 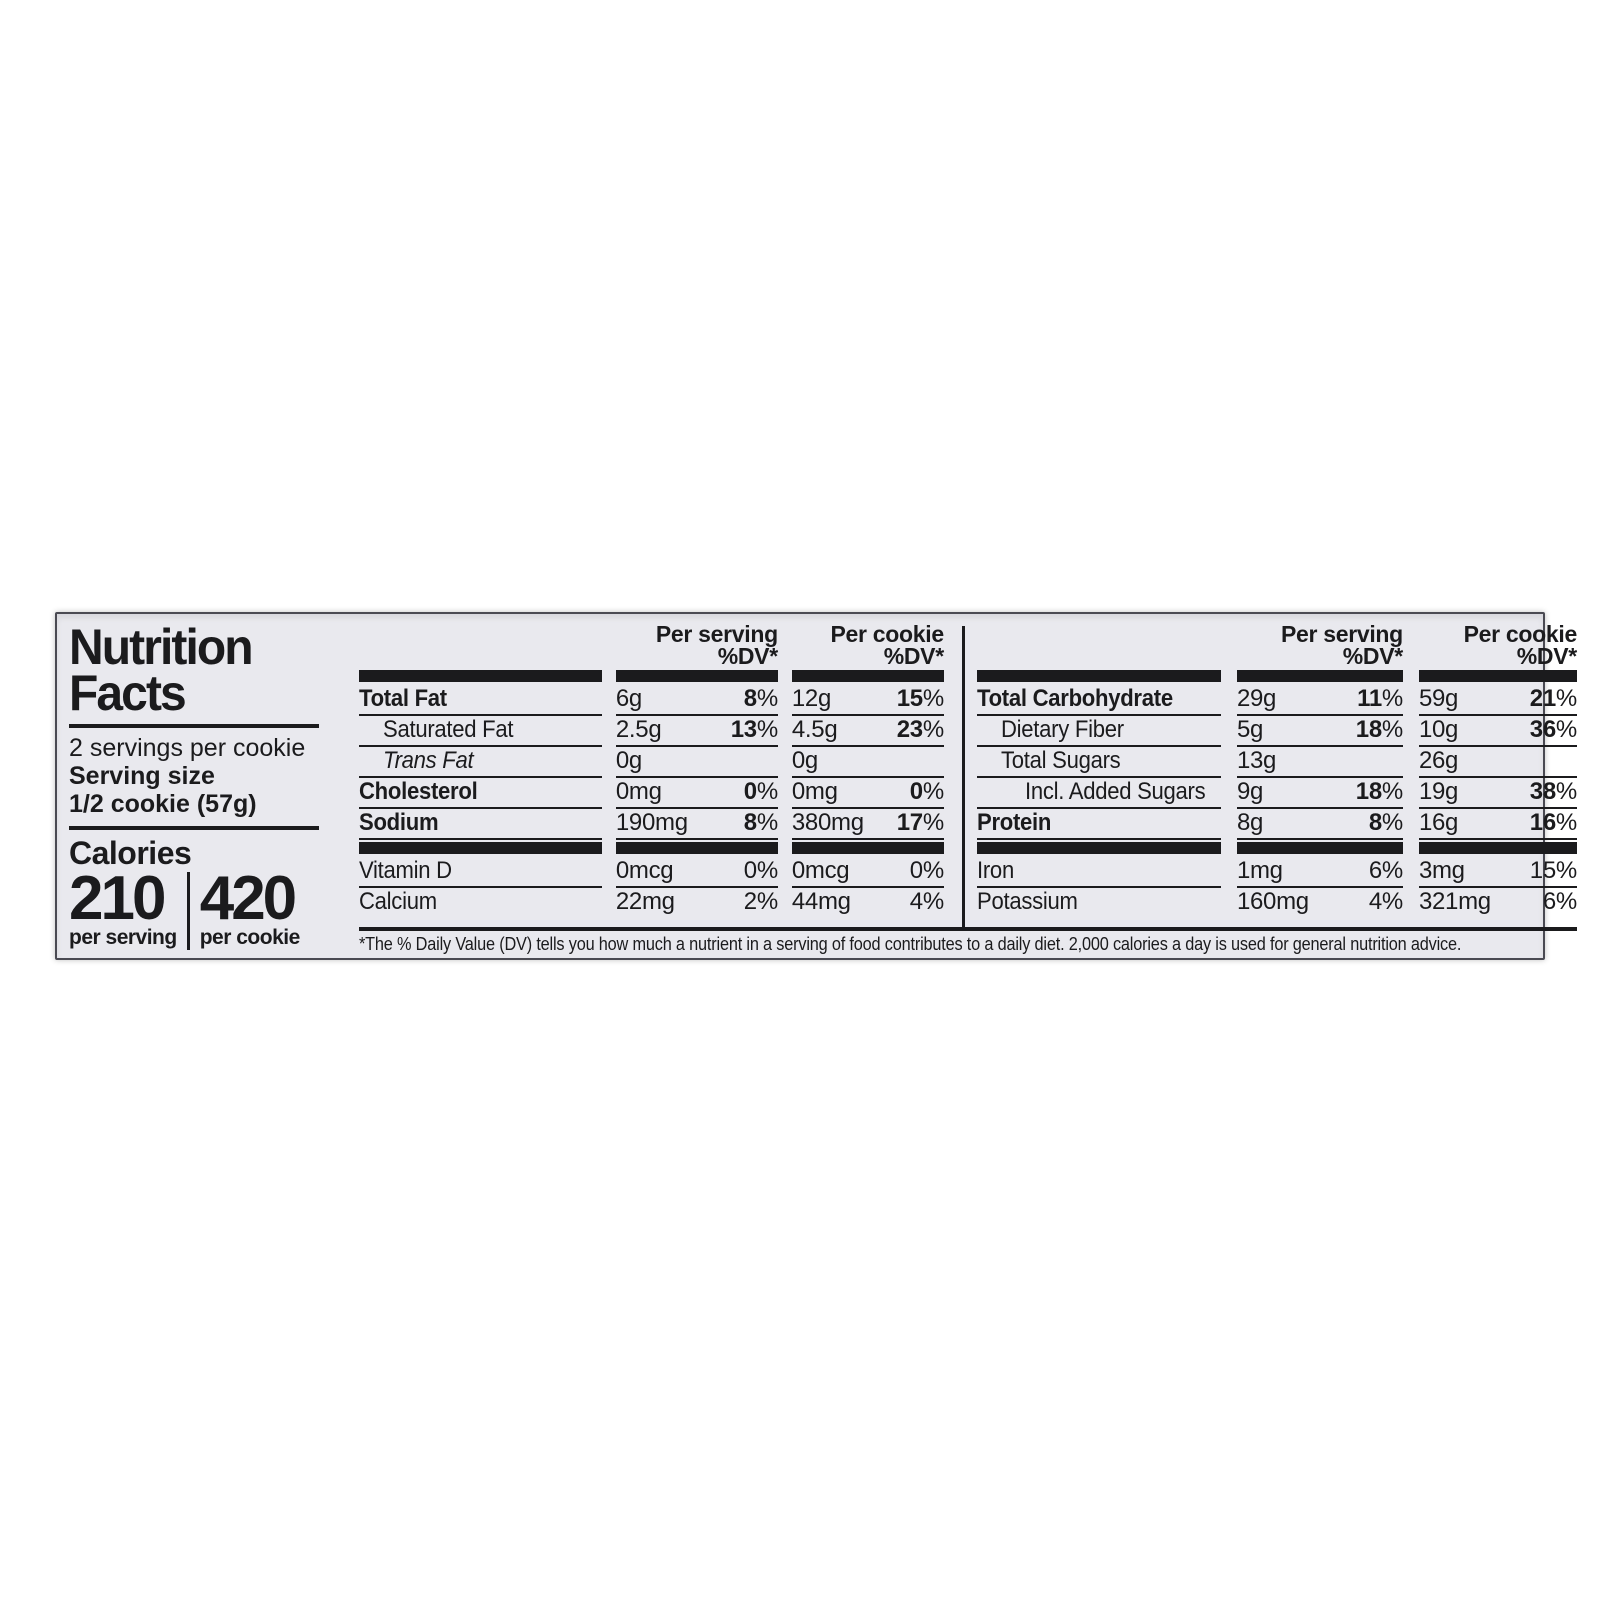 I want to click on per-cookie: 16g 16%, so click(x=1497, y=824).